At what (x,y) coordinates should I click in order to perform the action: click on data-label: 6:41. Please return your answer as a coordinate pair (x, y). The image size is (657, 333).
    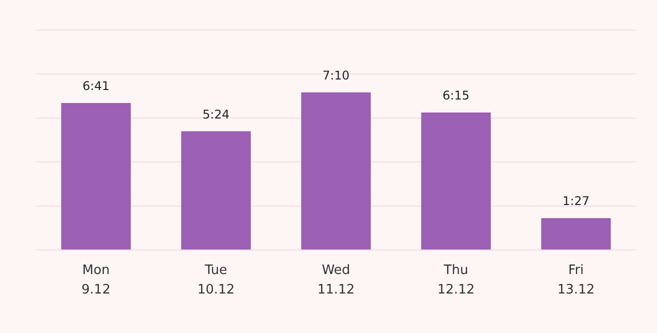
    Looking at the image, I should click on (96, 86).